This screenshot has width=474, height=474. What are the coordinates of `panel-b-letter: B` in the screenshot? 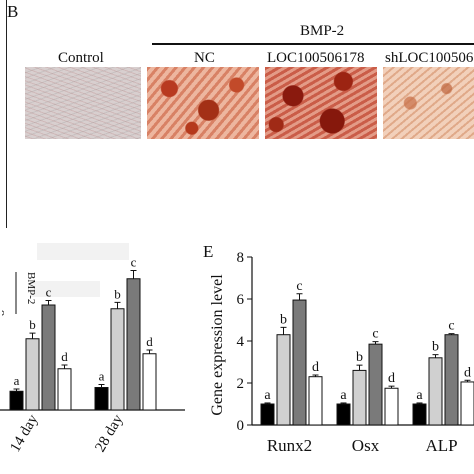 It's located at (13, 11).